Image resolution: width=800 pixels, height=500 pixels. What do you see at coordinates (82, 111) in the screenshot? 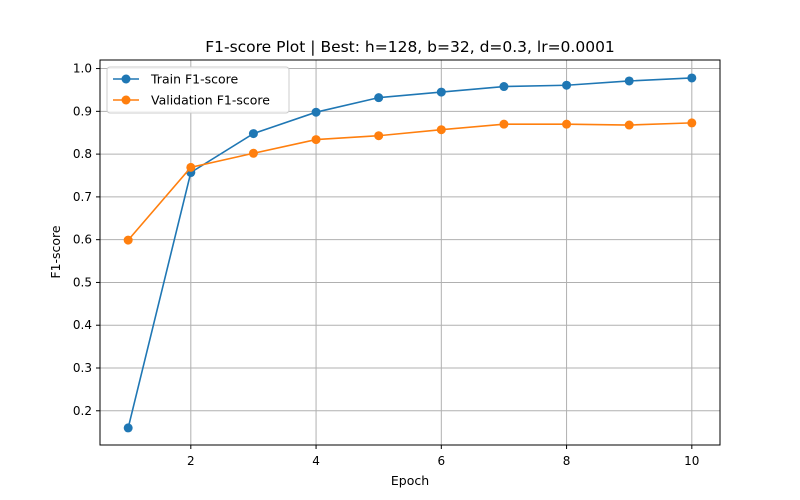
I see `y-tick-label: 0.9` at bounding box center [82, 111].